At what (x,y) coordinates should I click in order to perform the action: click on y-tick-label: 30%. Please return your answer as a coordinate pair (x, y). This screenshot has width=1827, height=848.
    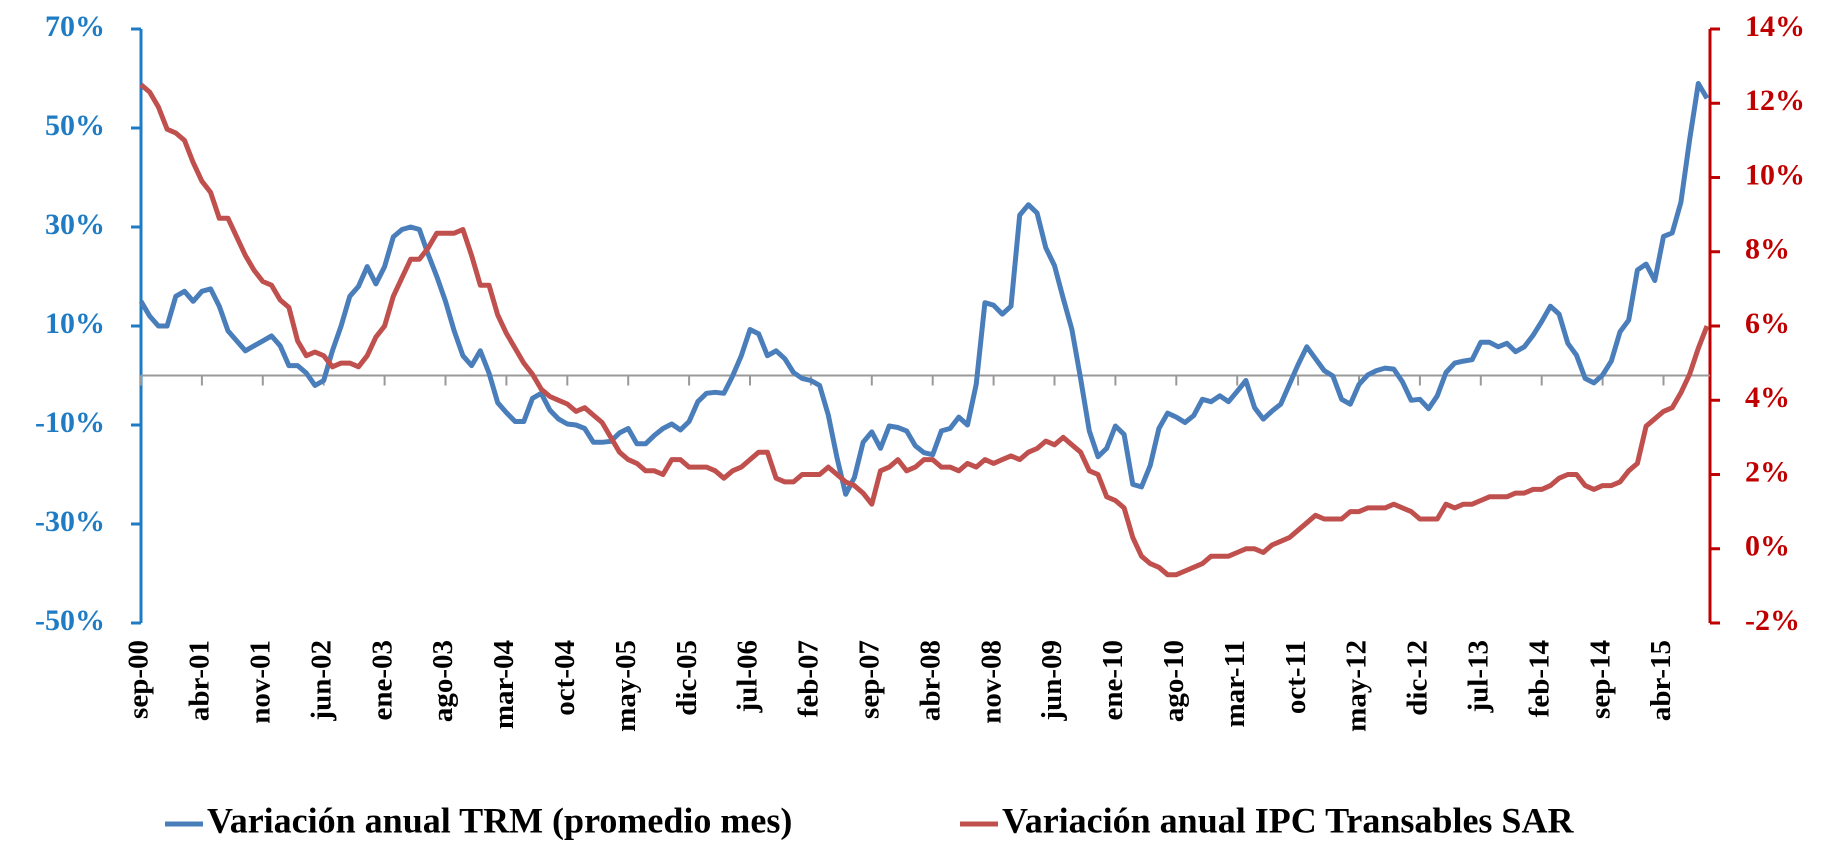
    Looking at the image, I should click on (75, 224).